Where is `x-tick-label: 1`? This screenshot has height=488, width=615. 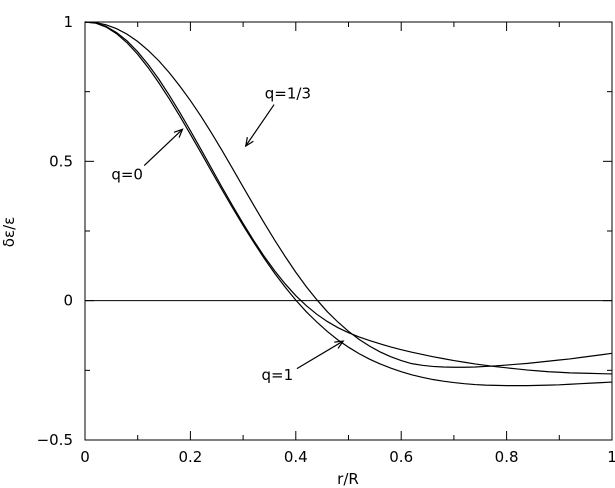
x-tick-label: 1 is located at coordinates (611, 457).